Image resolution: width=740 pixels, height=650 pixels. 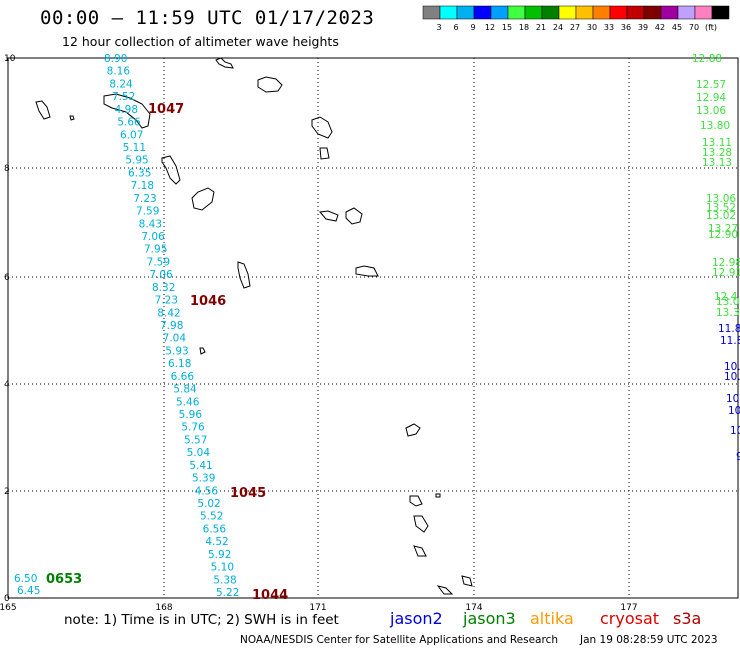 I want to click on y-tick-label: 8, so click(x=7, y=169).